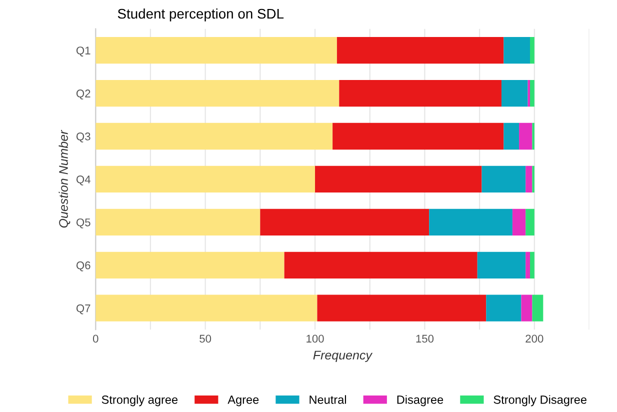  What do you see at coordinates (315, 338) in the screenshot?
I see `x-tick-label: 100` at bounding box center [315, 338].